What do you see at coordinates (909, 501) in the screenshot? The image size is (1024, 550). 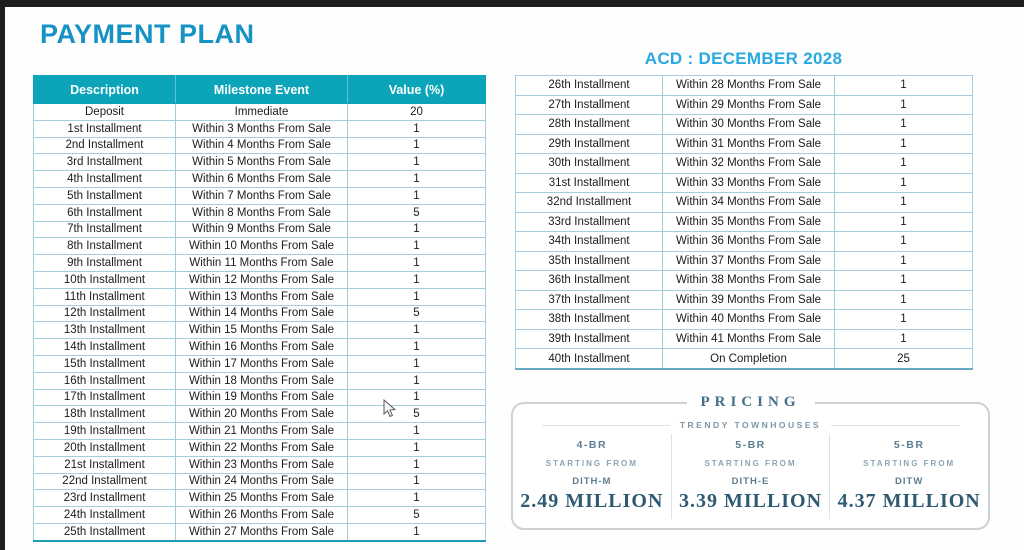 I see `unit-price: 4.37 MILLION` at bounding box center [909, 501].